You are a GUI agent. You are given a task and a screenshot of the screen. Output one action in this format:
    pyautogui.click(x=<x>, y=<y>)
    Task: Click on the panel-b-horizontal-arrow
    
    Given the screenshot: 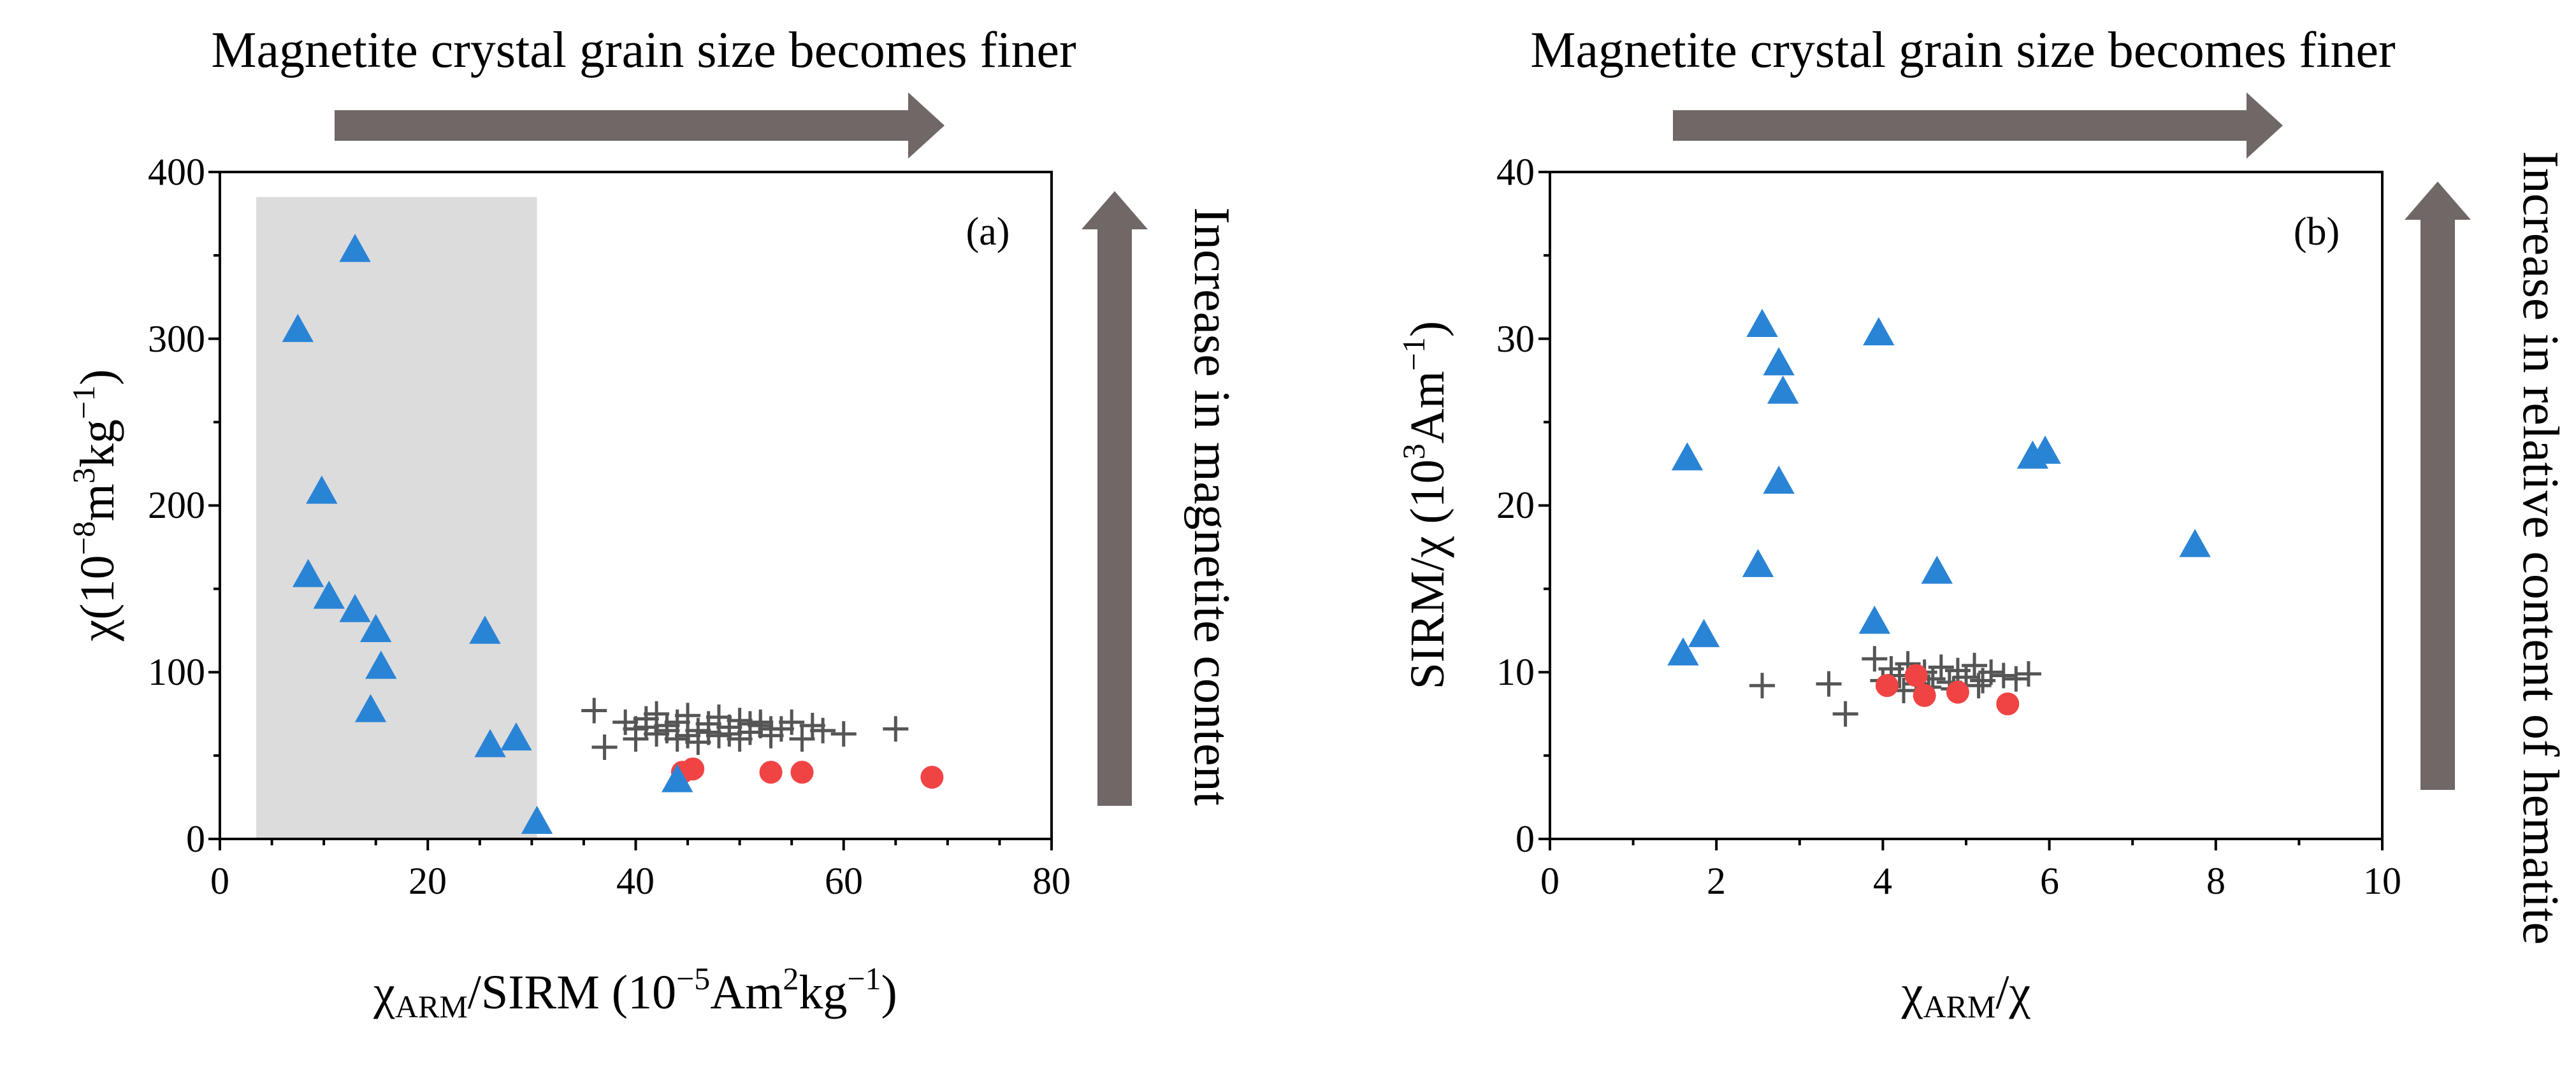 What is the action you would take?
    pyautogui.click(x=1978, y=125)
    